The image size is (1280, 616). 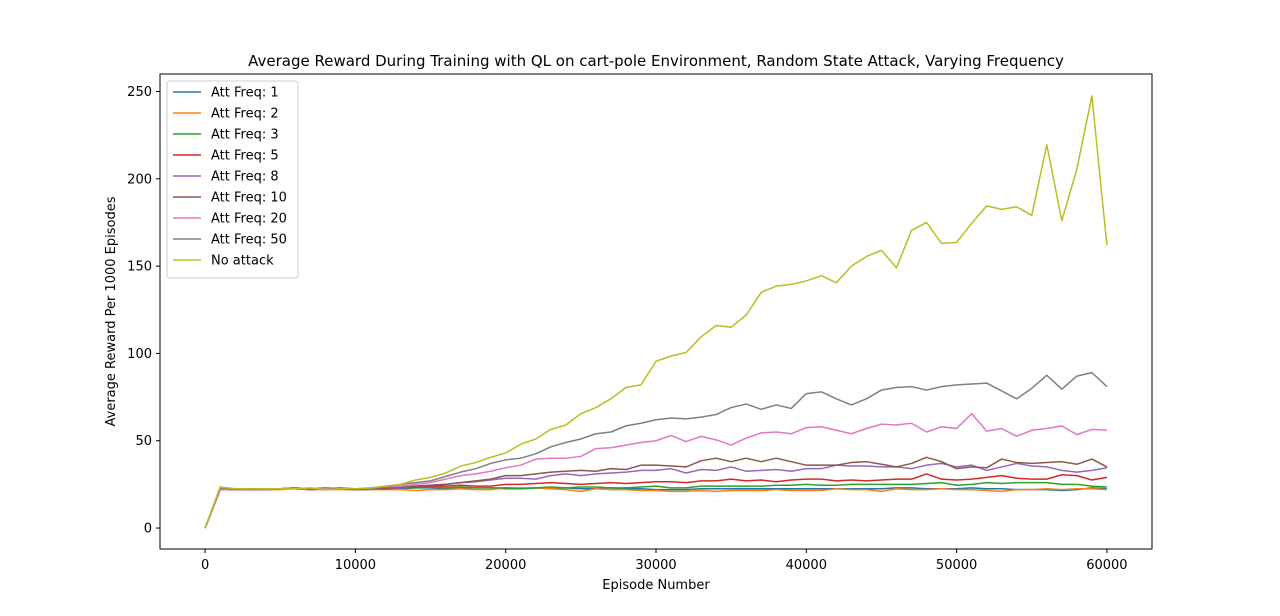 What do you see at coordinates (139, 267) in the screenshot?
I see `y-tick-label: 150` at bounding box center [139, 267].